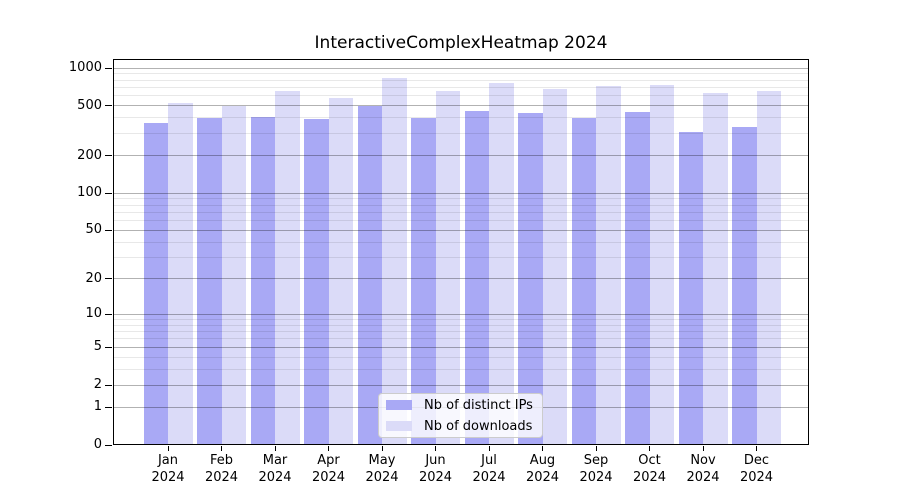 The width and height of the screenshot is (900, 500). I want to click on bar-distinct-ips-mar, so click(262, 280).